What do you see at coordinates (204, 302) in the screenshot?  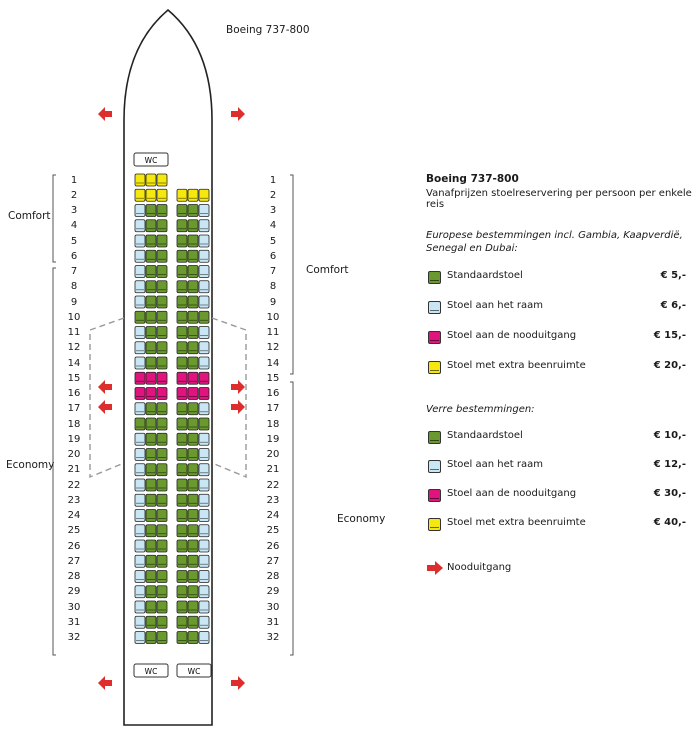 I see `seat-9-F-window` at bounding box center [204, 302].